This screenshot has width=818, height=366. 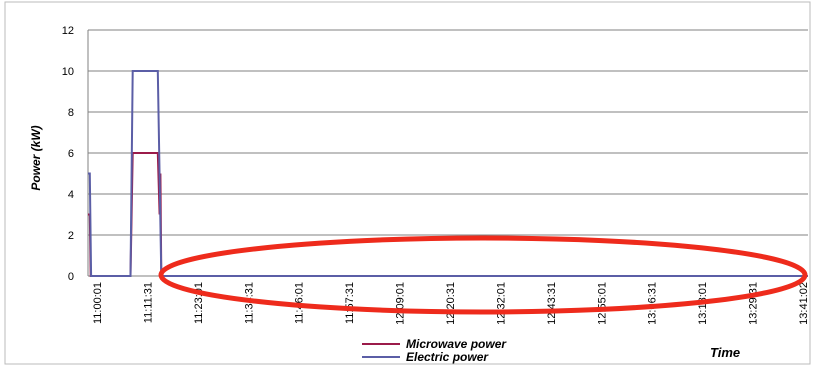 I want to click on x-tick-label: 13:06:31, so click(x=653, y=303).